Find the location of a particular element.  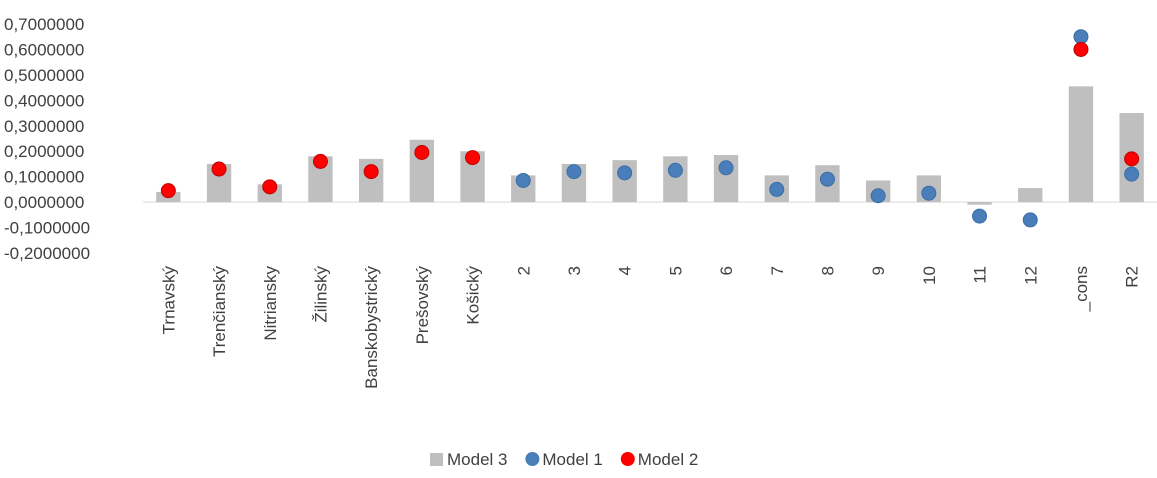

x-tick-label: Banskobystrický is located at coordinates (371, 327).